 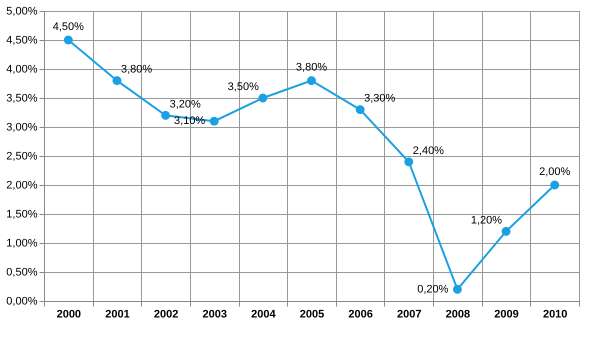 I want to click on x-tick-label: 2004, so click(x=263, y=314).